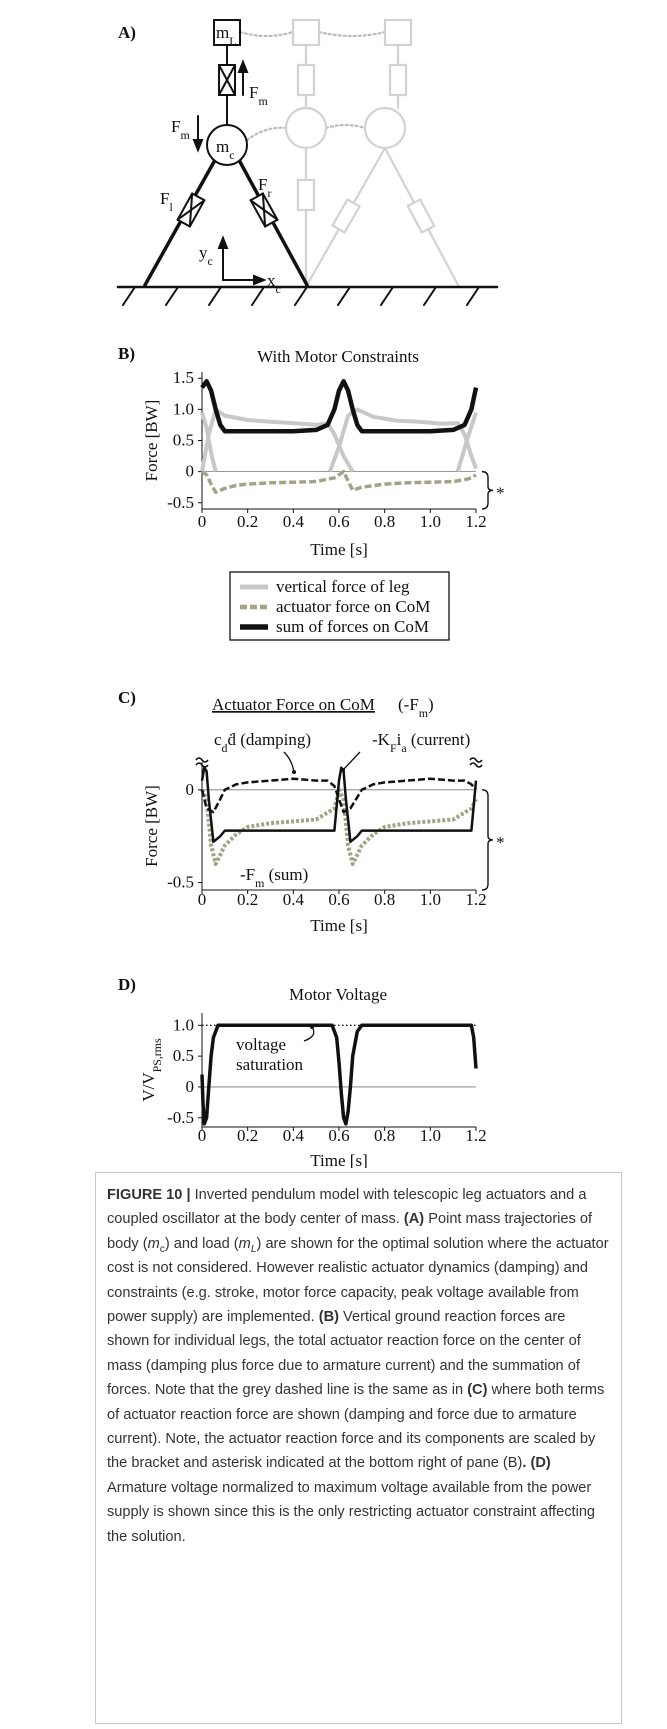  What do you see at coordinates (353, 606) in the screenshot?
I see `legend-label: actuator force on CoM` at bounding box center [353, 606].